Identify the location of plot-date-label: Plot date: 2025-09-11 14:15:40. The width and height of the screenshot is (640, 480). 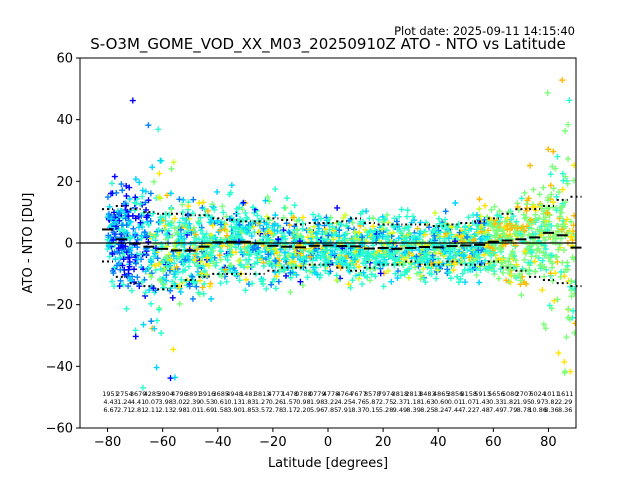
(484, 31).